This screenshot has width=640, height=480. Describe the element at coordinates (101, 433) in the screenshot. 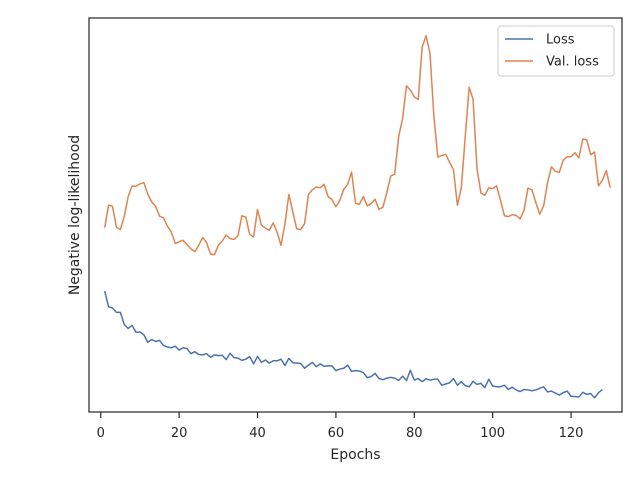

I see `x-tick-label: 0` at that location.